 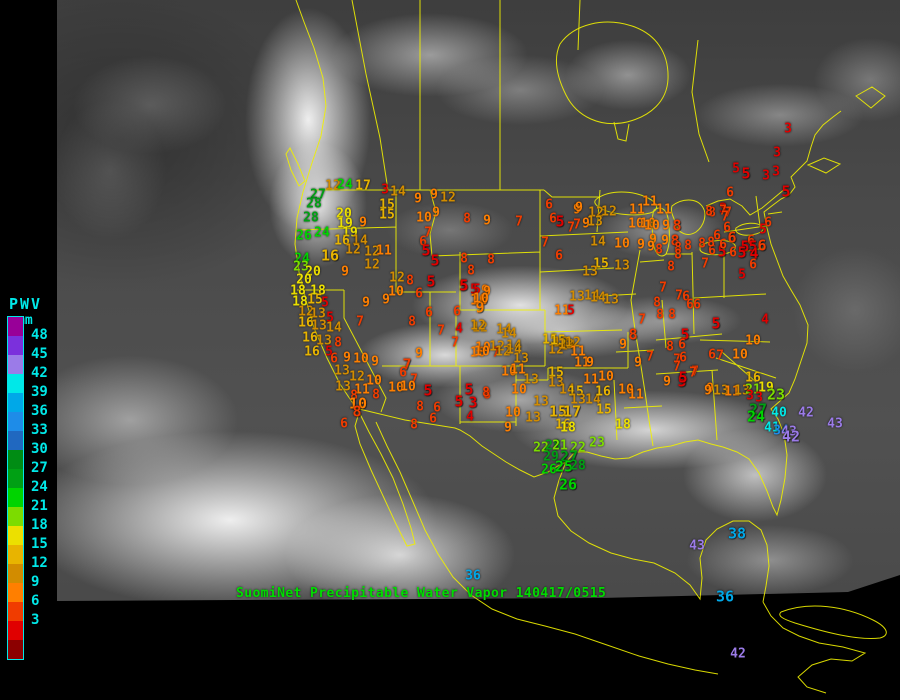 I want to click on station-value: 20, so click(x=304, y=280).